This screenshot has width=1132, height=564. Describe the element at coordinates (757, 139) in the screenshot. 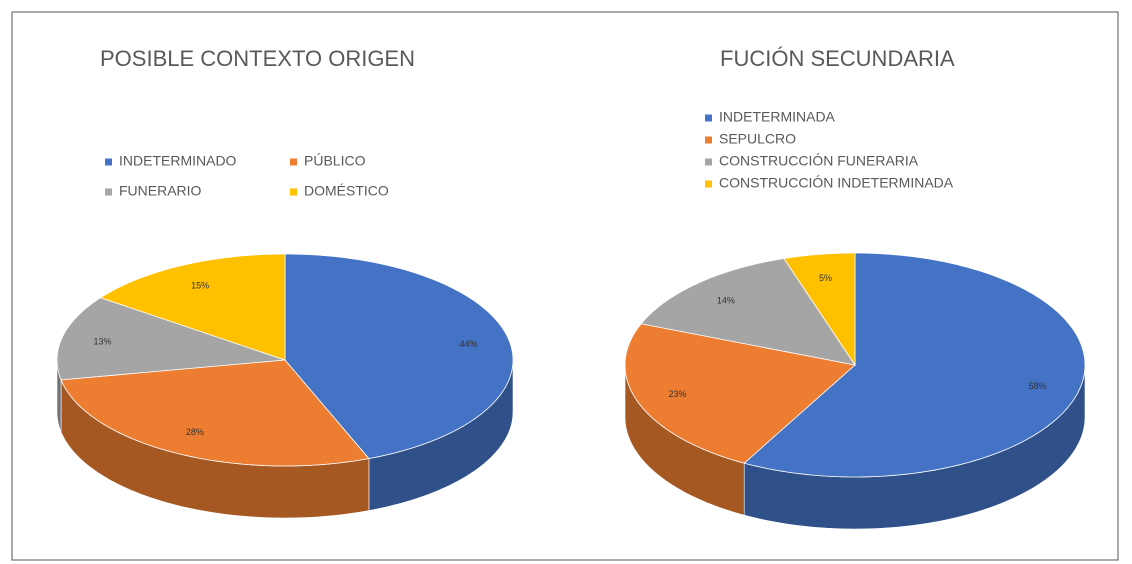

I see `legend-label: SEPULCRO` at that location.